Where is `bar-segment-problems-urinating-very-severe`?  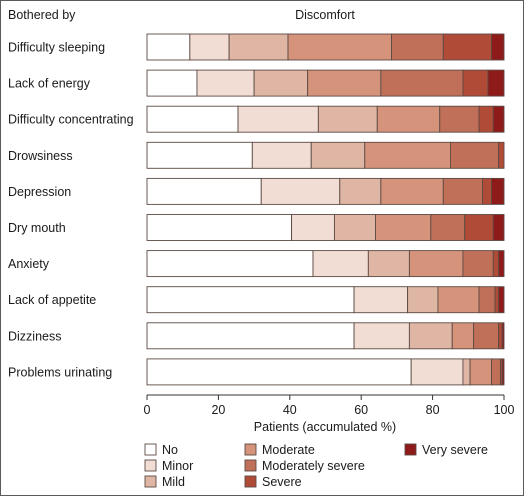
bar-segment-problems-urinating-very-severe is located at coordinates (503, 372).